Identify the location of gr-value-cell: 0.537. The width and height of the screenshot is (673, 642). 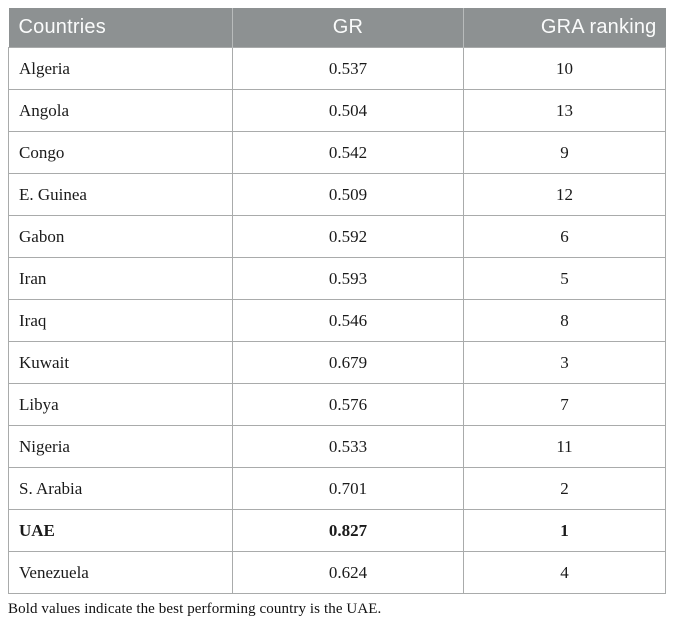
(348, 68).